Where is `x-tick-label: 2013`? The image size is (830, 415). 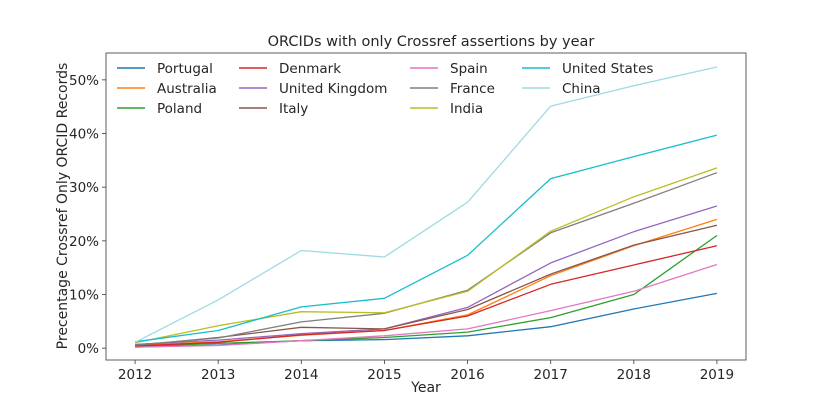
x-tick-label: 2013 is located at coordinates (218, 375).